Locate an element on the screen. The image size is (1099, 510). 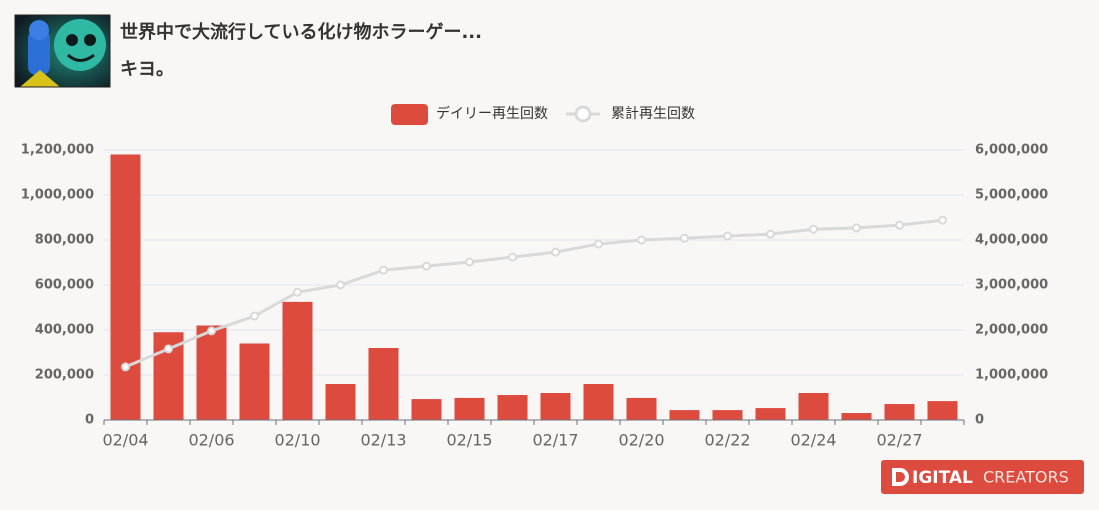
y-tick-label: 200,000 is located at coordinates (64, 375).